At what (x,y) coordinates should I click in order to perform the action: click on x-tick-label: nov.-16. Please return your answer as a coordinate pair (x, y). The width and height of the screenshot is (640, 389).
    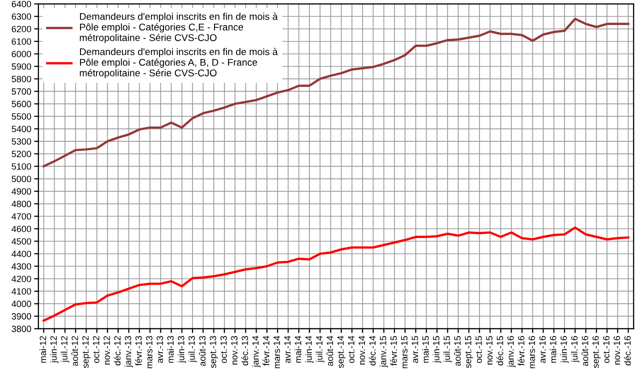
    Looking at the image, I should click on (617, 350).